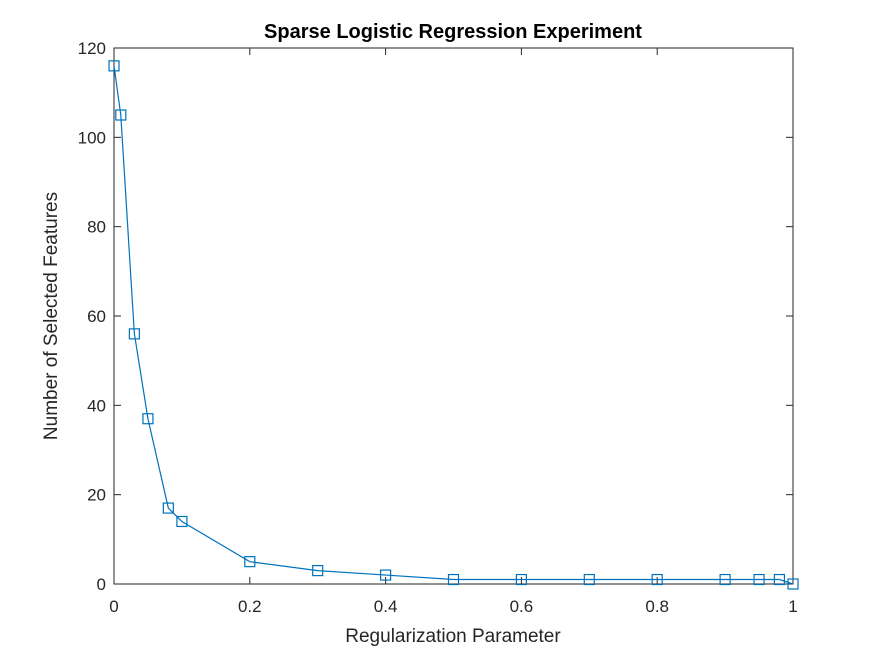 The height and width of the screenshot is (656, 875). What do you see at coordinates (96, 495) in the screenshot?
I see `y-tick-label: 20` at bounding box center [96, 495].